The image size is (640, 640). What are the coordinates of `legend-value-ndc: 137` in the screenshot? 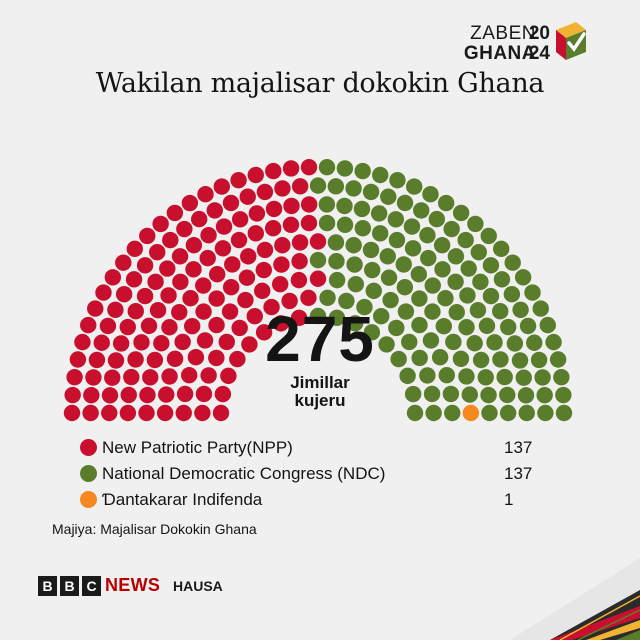 It's located at (518, 473).